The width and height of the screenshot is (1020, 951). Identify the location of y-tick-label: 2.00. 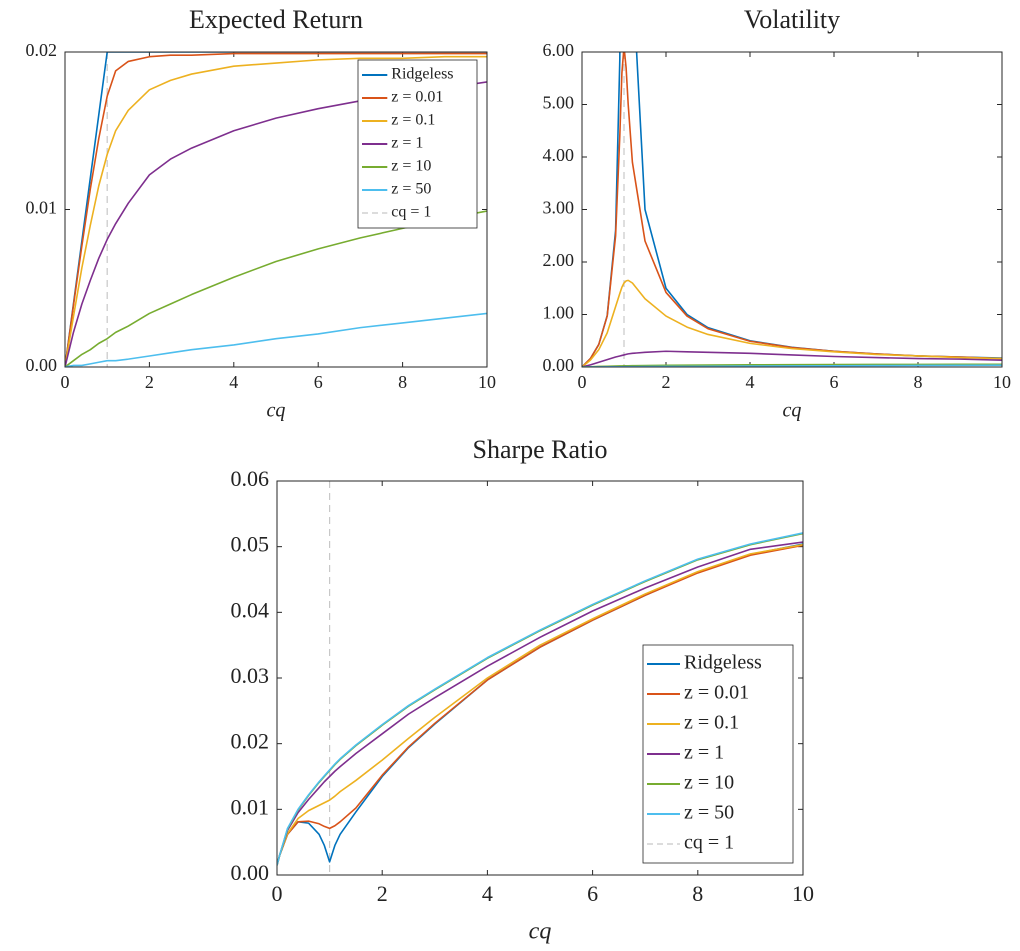
(559, 260).